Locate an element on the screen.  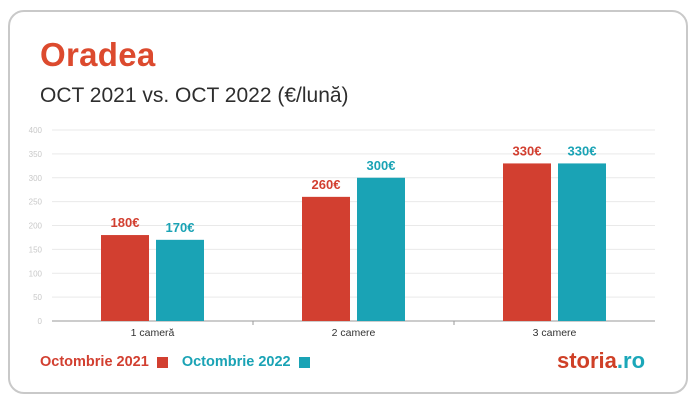
y-tick-label: 350 is located at coordinates (36, 154).